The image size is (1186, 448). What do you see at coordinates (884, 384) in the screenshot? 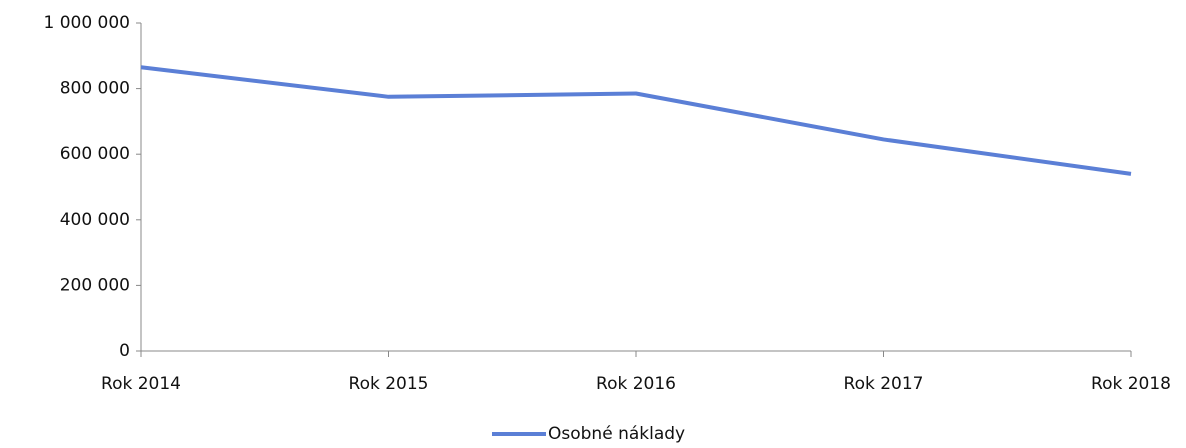
I see `x-tick-label: Rok 2017` at bounding box center [884, 384].